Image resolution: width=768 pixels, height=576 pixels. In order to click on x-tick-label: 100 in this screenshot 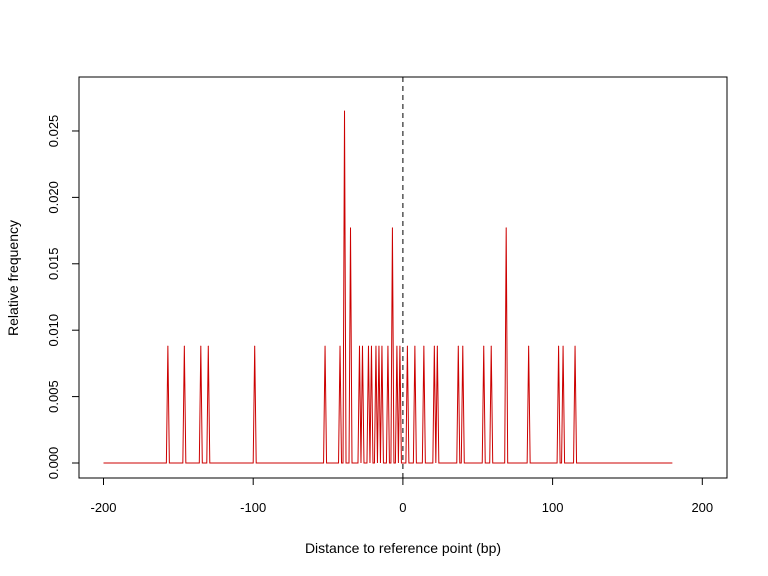, I will do `click(553, 507)`.